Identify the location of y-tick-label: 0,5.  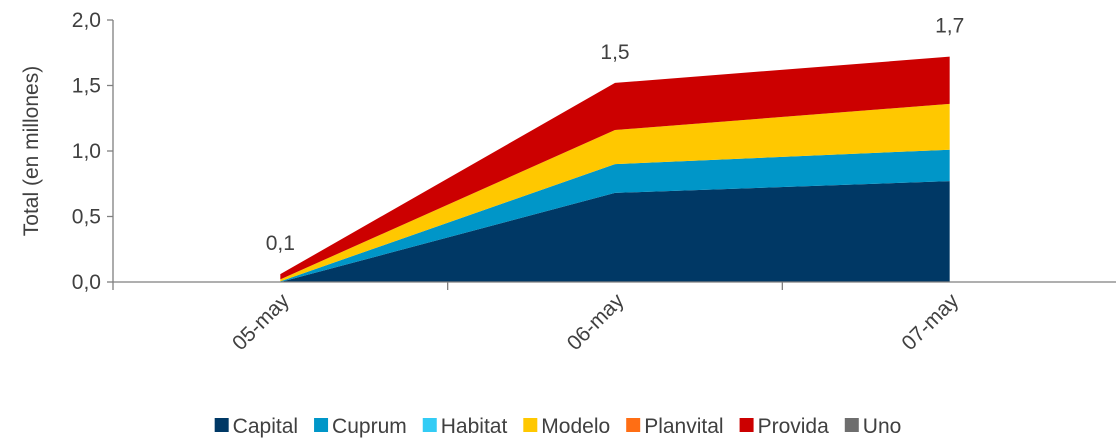
(86, 217).